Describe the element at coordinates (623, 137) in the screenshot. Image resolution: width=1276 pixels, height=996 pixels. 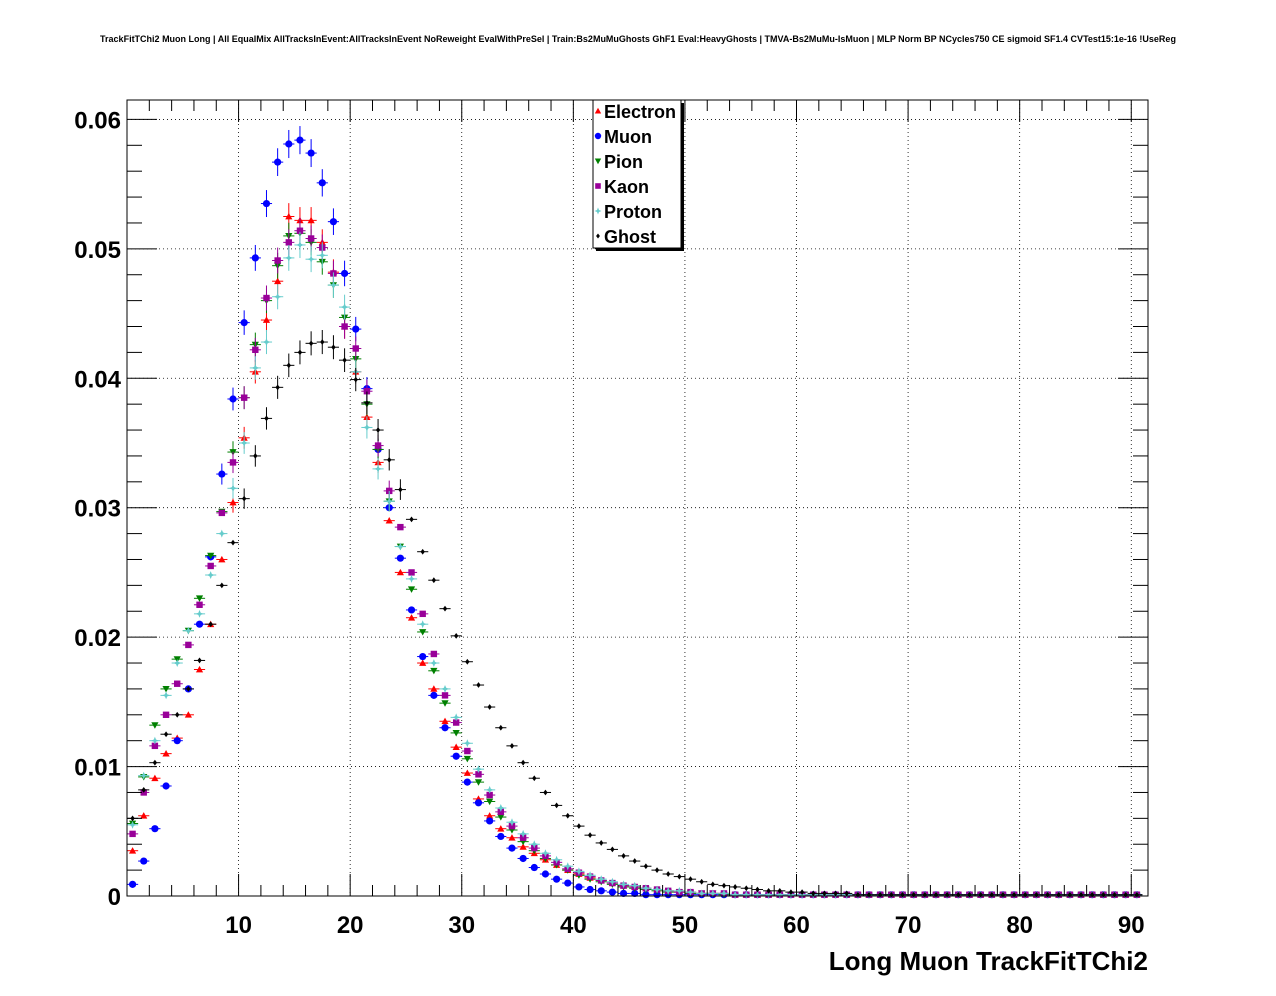
I see `legend-entry-muon: Muon` at that location.